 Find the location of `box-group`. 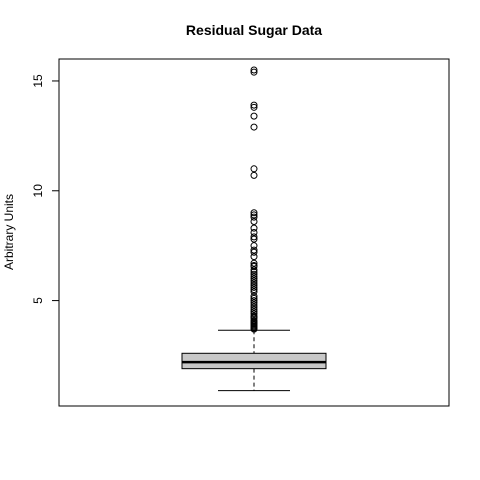

box-group is located at coordinates (254, 360).